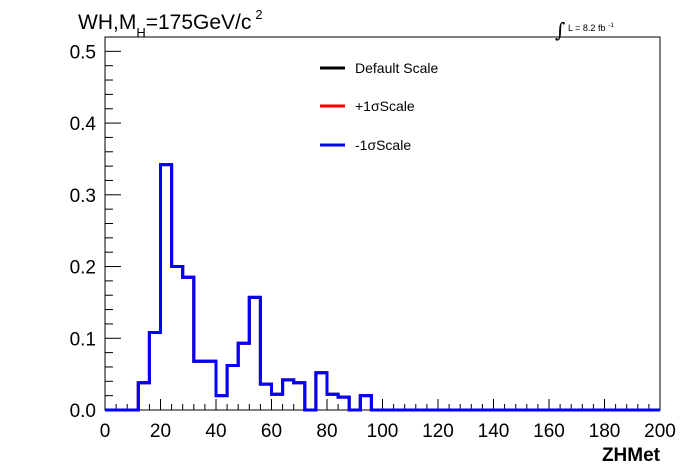 The image size is (696, 472). I want to click on y-tick-label: 0.4, so click(83, 124).